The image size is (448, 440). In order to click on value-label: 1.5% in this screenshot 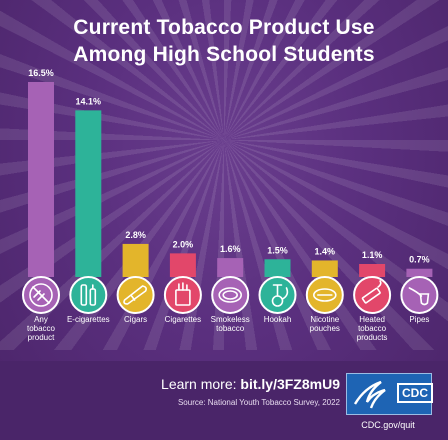, I will do `click(277, 250)`.